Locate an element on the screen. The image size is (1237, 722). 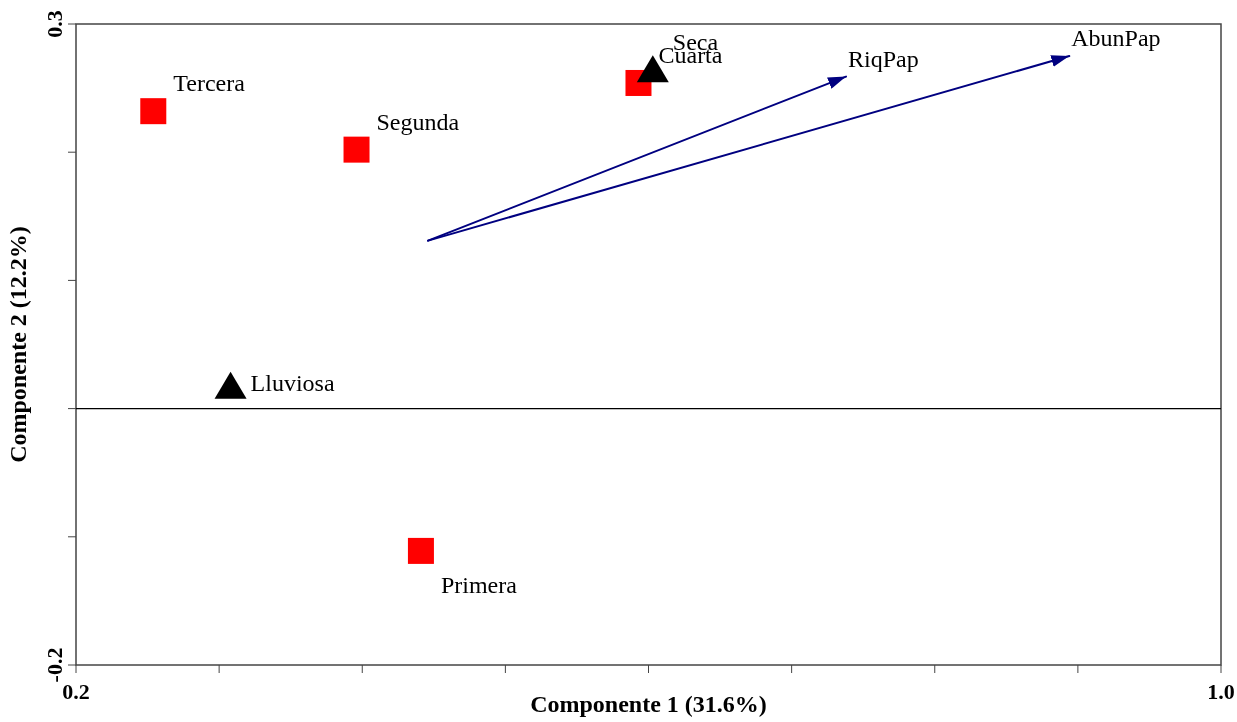
annotation: Segunda is located at coordinates (418, 121).